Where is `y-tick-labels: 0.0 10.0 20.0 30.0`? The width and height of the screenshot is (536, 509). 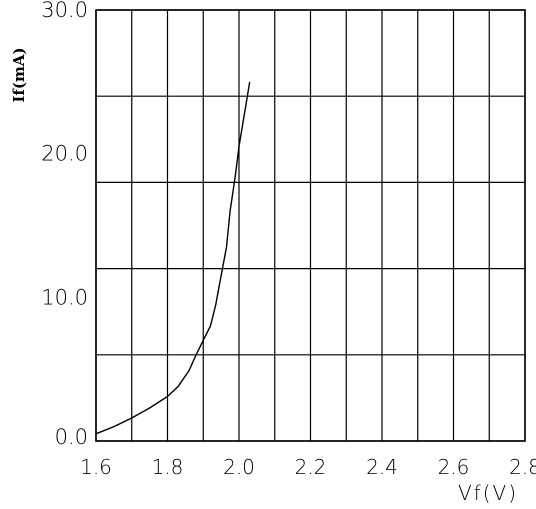
y-tick-labels: 0.0 10.0 20.0 30.0 is located at coordinates (64, 224).